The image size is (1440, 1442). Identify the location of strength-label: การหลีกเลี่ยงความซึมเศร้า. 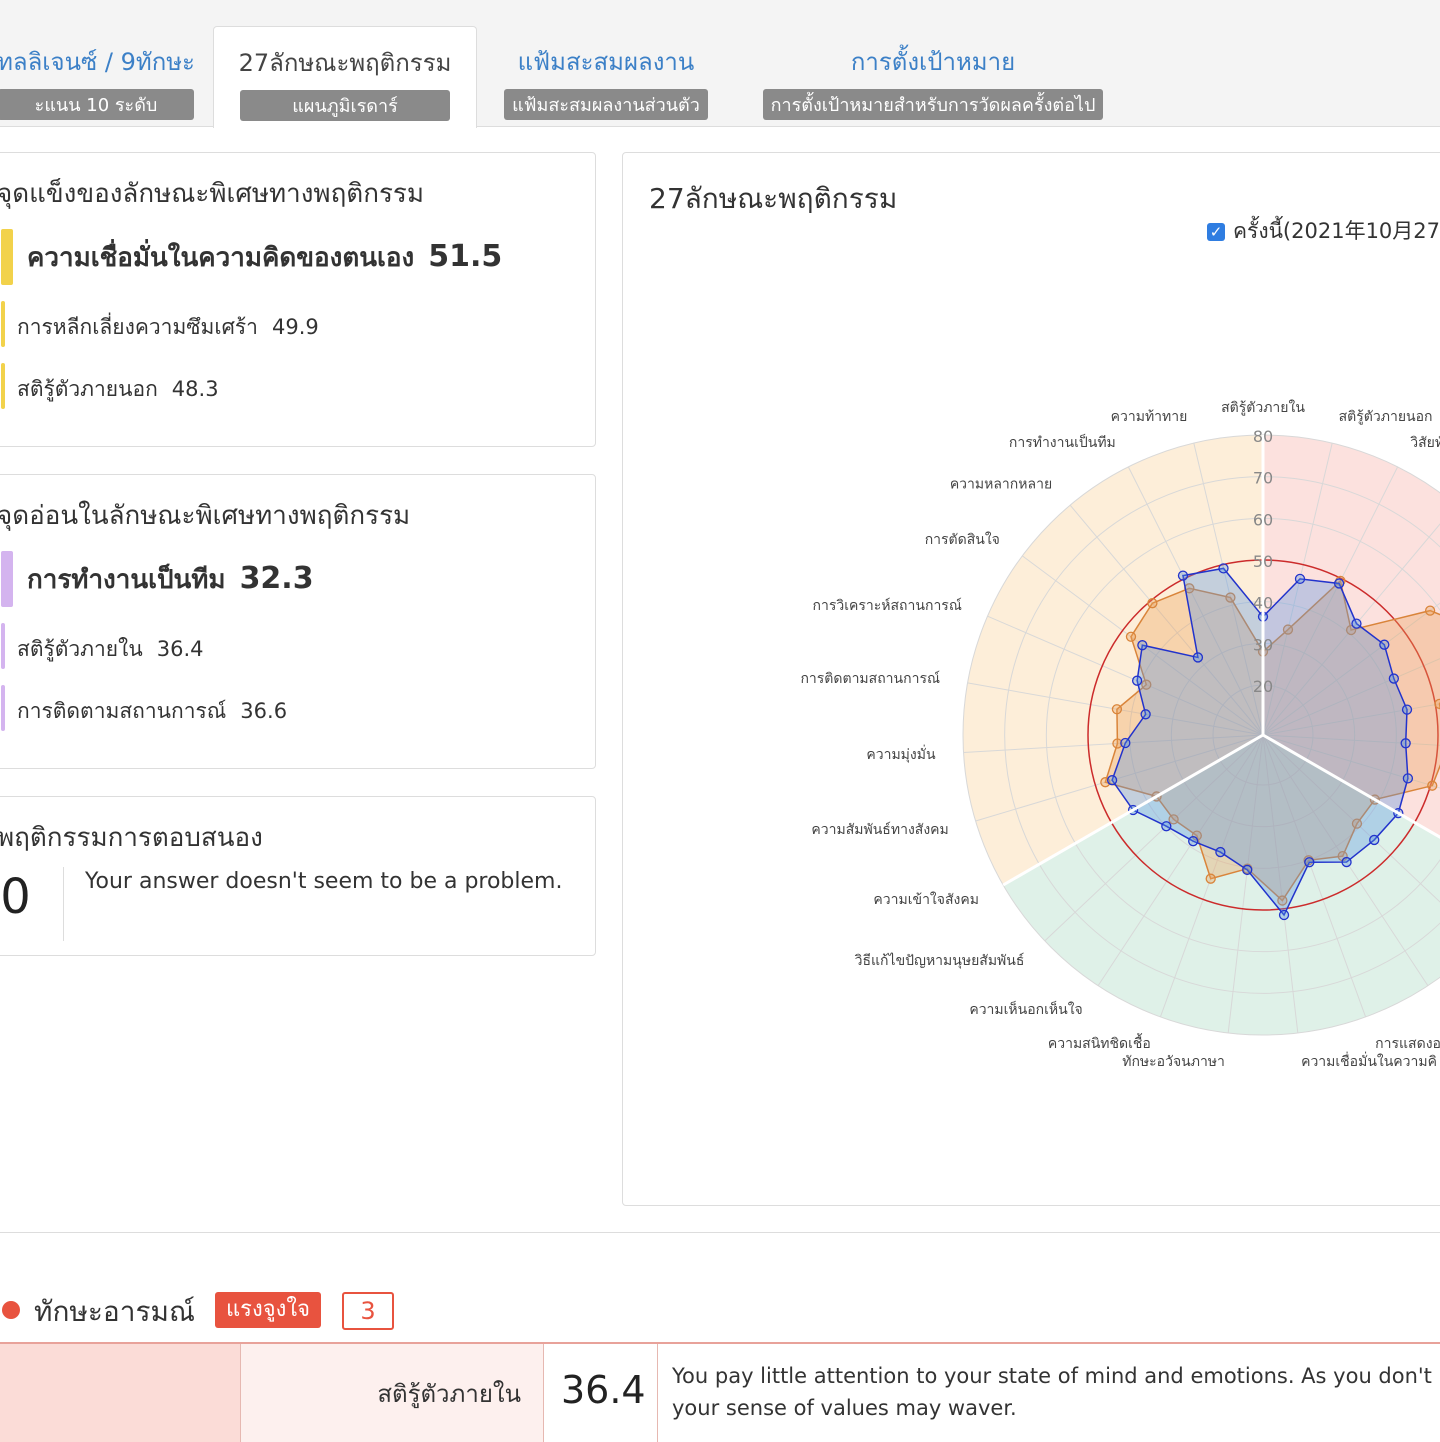
(137, 327).